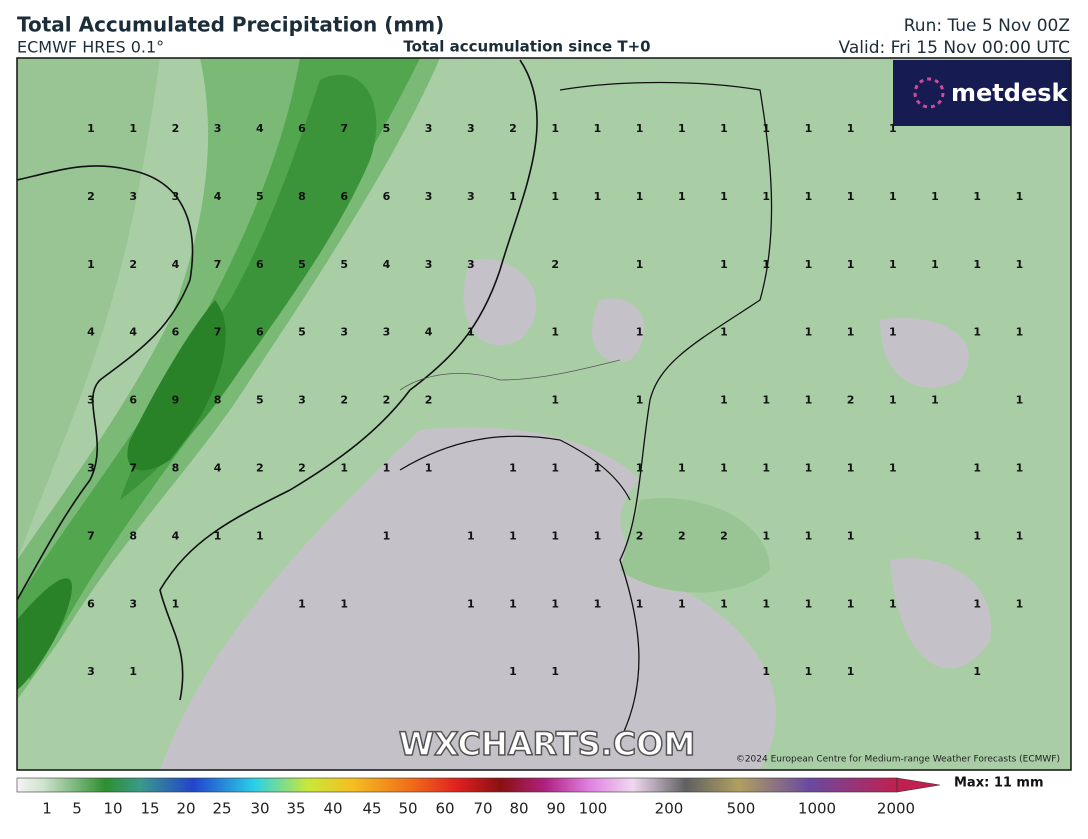  Describe the element at coordinates (407, 809) in the screenshot. I see `colorbar-label: 50` at that location.